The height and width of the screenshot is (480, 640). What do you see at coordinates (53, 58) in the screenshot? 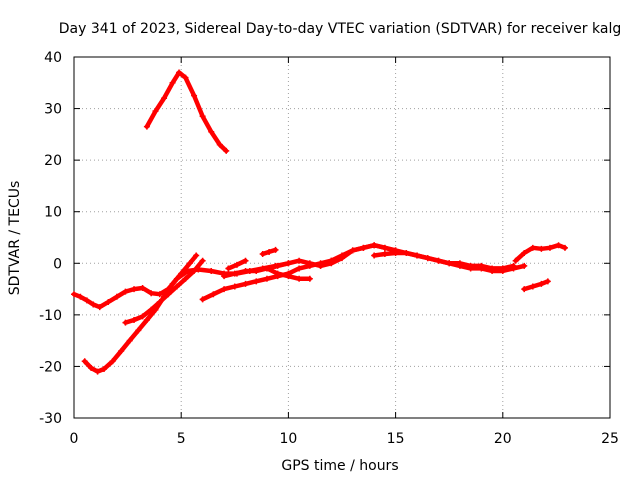
I see `y-tick-label: 40` at bounding box center [53, 58].